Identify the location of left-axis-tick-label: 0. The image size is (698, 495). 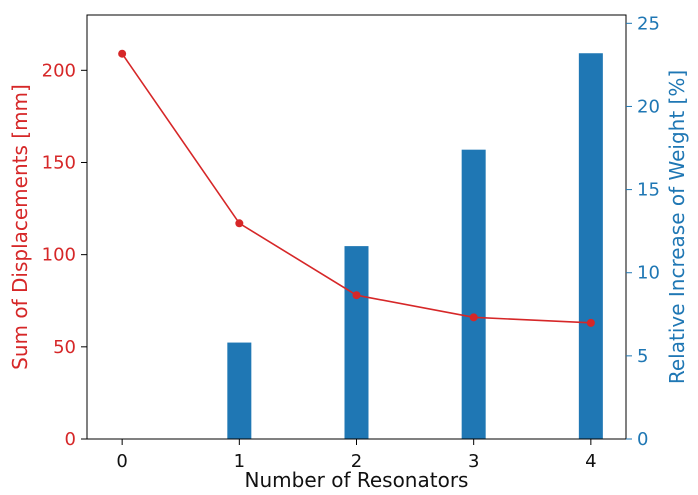
(70, 439).